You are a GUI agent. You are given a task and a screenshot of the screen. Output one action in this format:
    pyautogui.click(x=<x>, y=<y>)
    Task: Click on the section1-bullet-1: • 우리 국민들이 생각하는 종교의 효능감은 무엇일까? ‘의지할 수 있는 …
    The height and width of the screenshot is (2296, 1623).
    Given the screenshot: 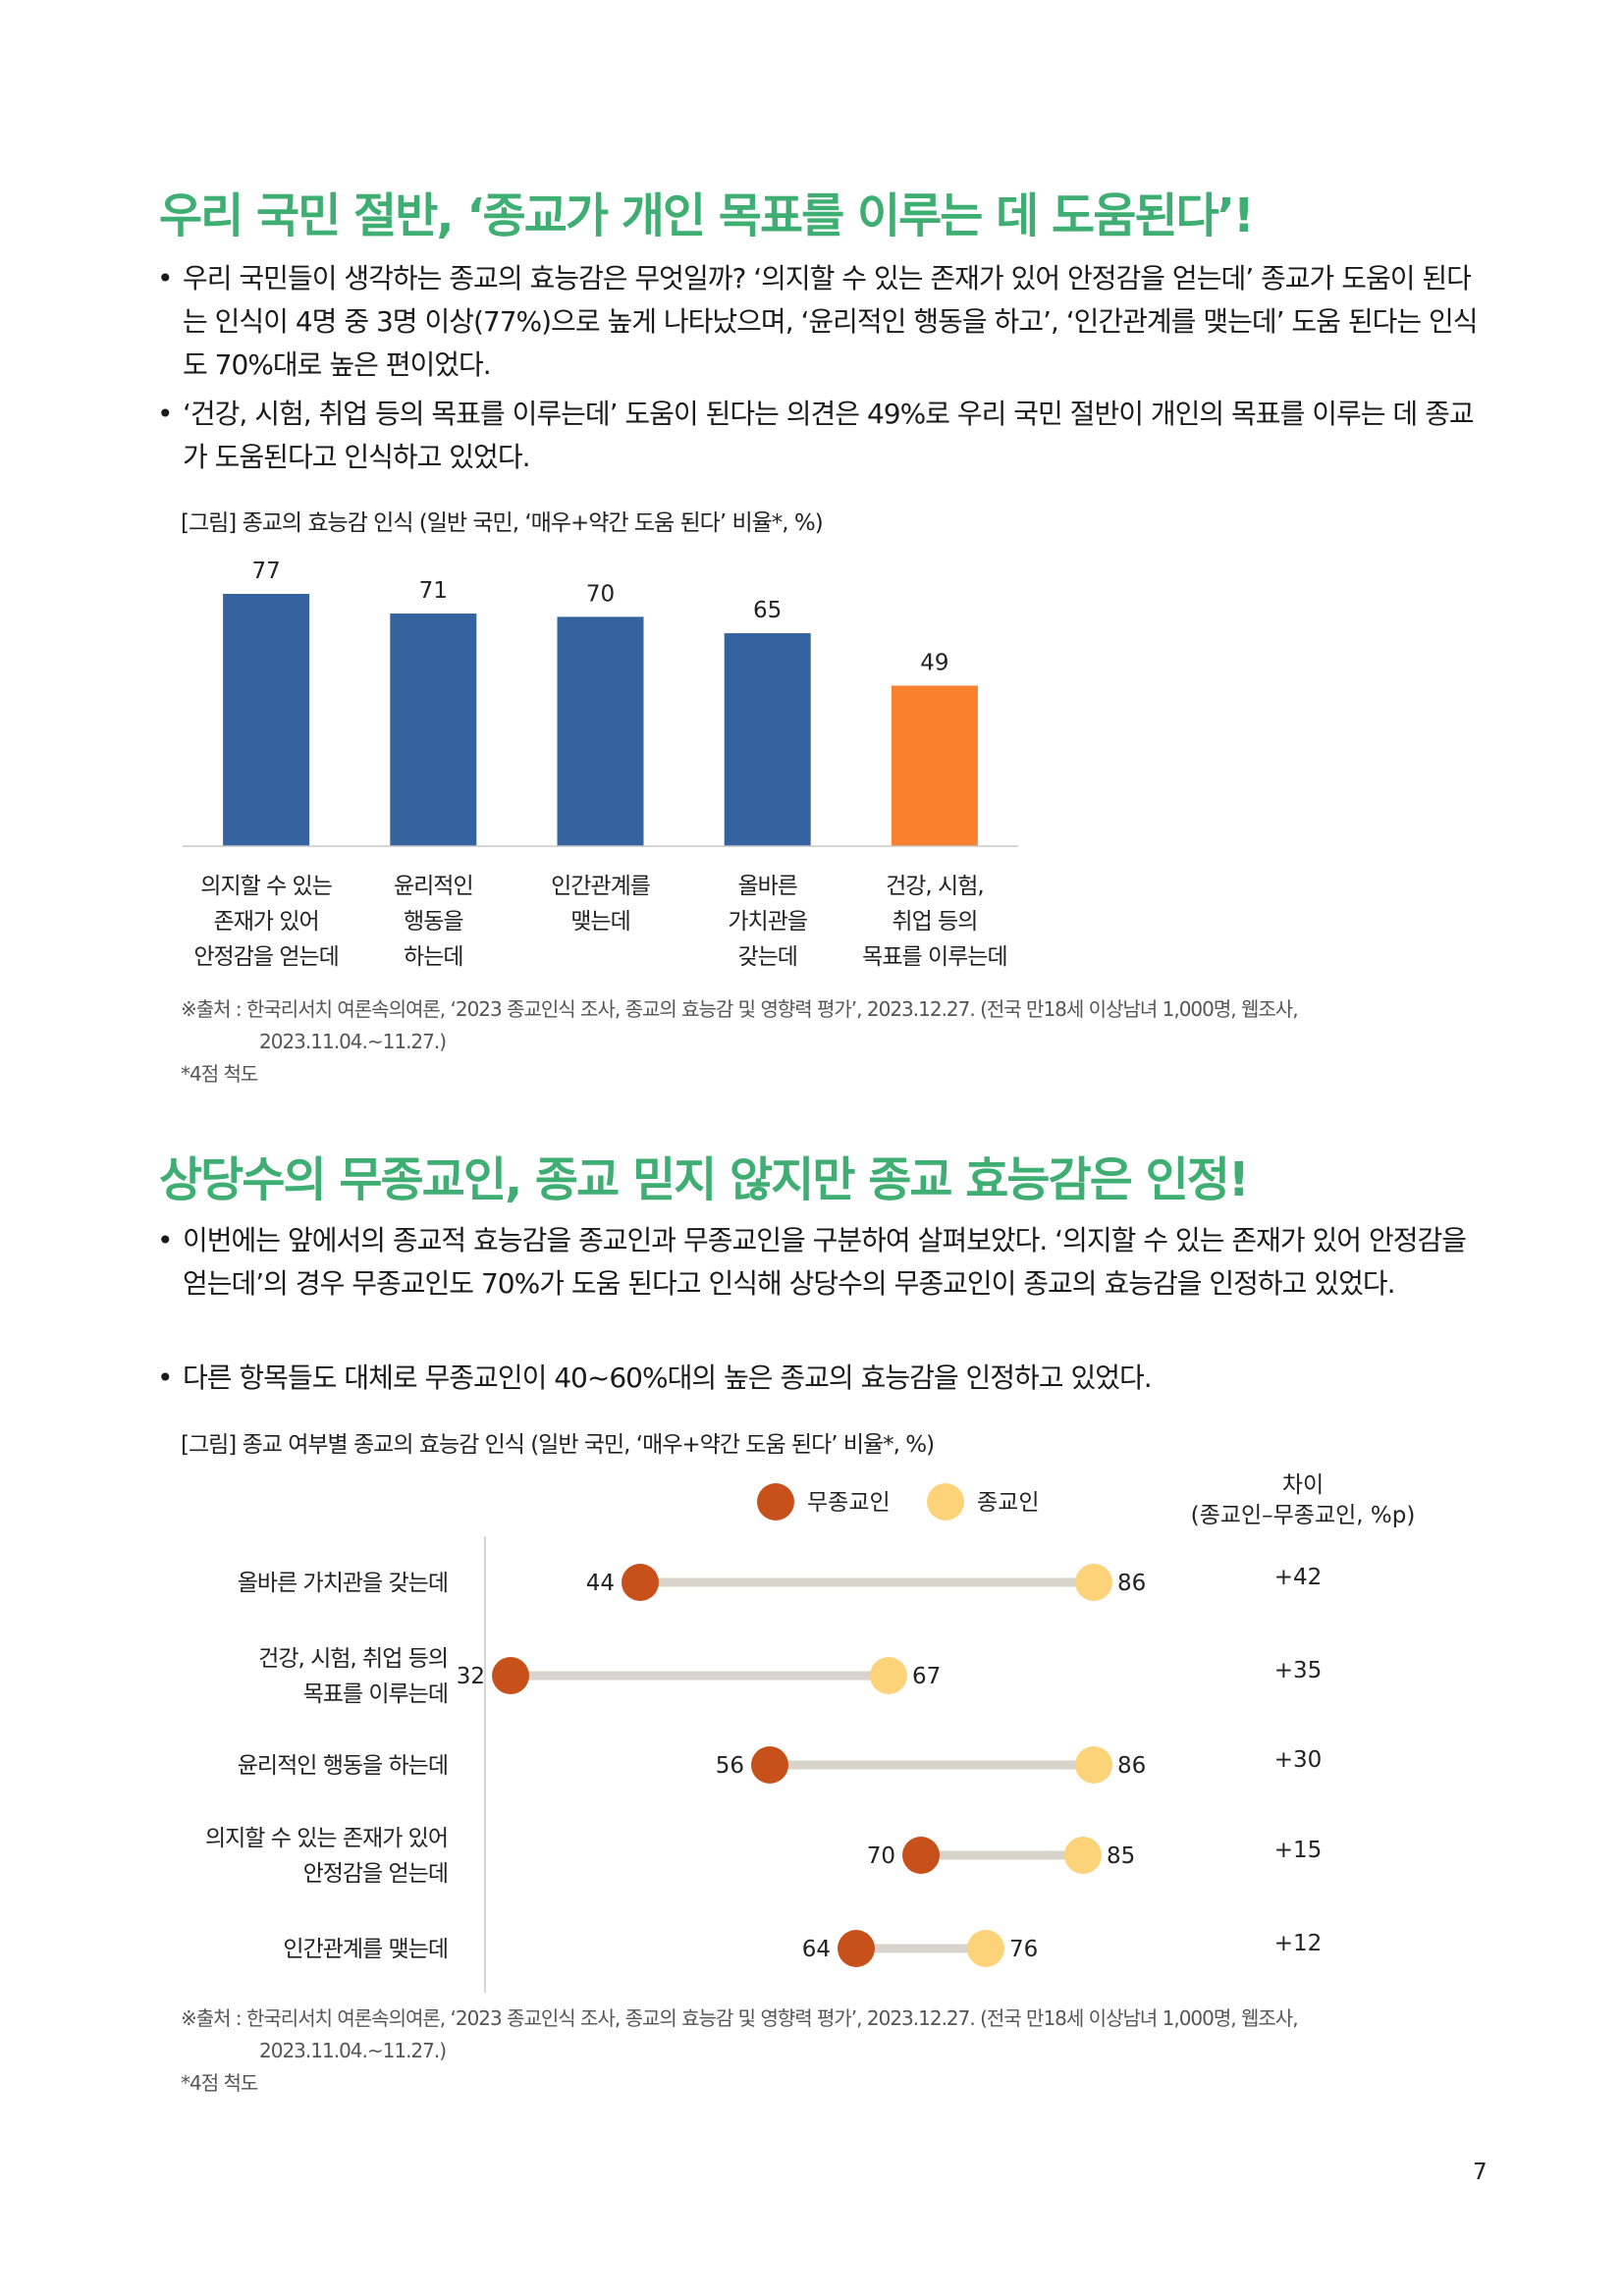 What is the action you would take?
    pyautogui.click(x=820, y=322)
    